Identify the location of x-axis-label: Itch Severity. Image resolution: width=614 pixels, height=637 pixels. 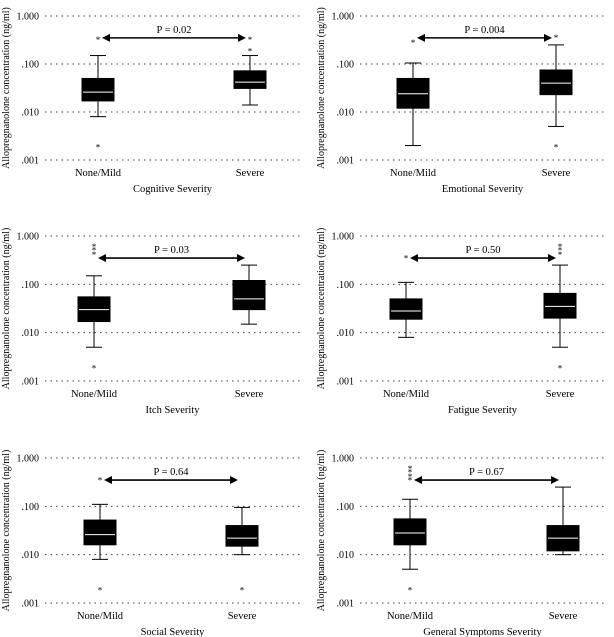
(173, 410).